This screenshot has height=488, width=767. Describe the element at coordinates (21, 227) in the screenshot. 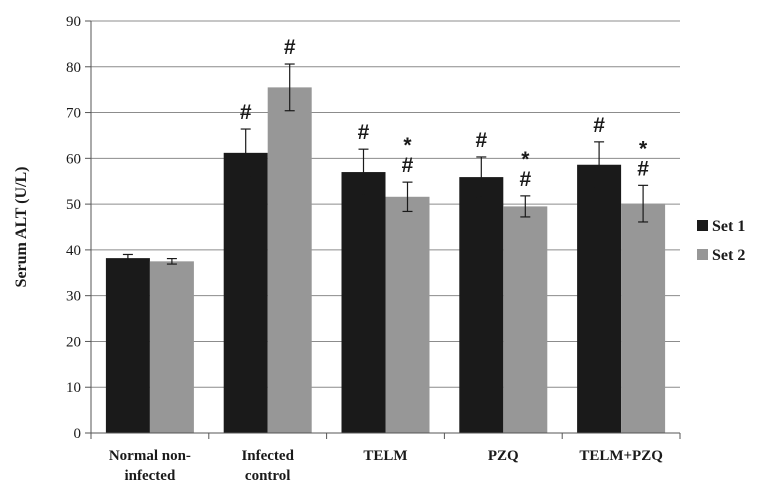

I see `y-axis-label: Serum ALT (U/L)` at that location.